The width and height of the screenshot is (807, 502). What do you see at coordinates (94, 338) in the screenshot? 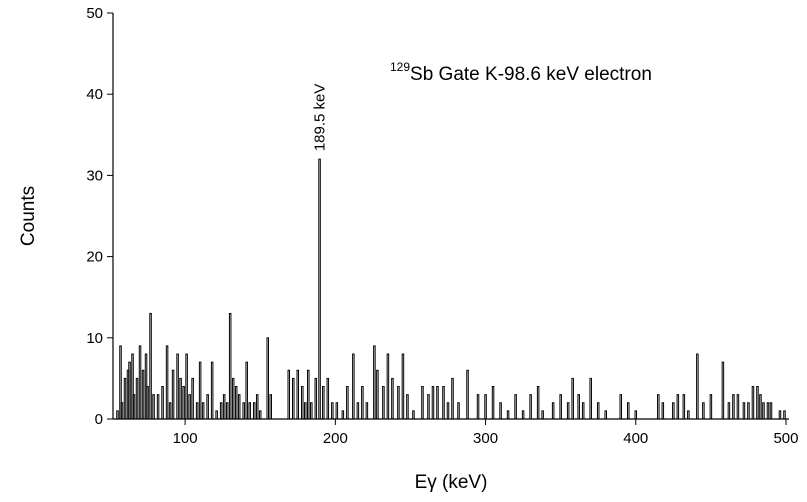
I see `y-tick-label: 10` at bounding box center [94, 338].